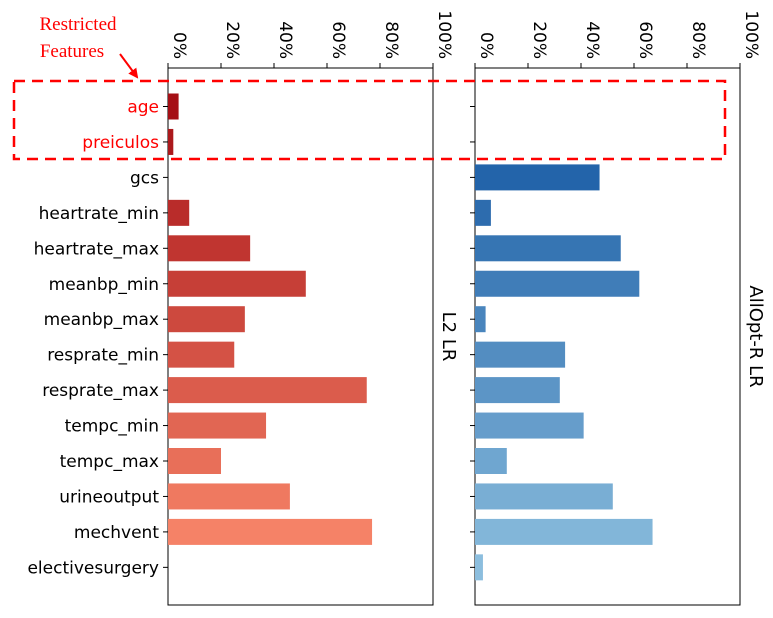 Image resolution: width=773 pixels, height=618 pixels. What do you see at coordinates (109, 462) in the screenshot?
I see `category-label-tempc-max: tempc_max` at bounding box center [109, 462].